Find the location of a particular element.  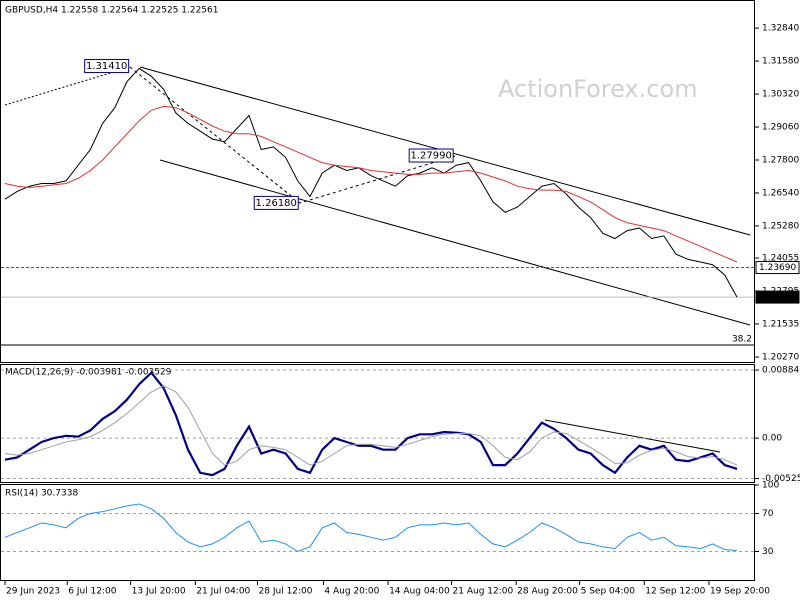

x-tick-label: 4 Aug 20:00 is located at coordinates (351, 592).